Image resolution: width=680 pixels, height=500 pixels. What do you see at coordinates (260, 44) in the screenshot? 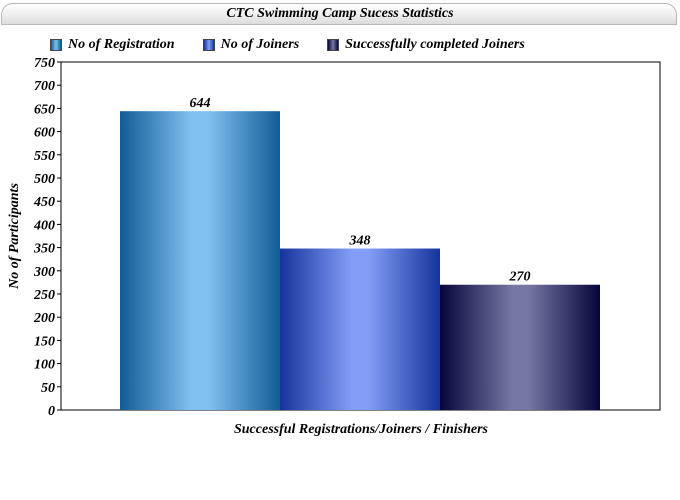
I see `legend-label-joiners: No of Joiners` at bounding box center [260, 44].